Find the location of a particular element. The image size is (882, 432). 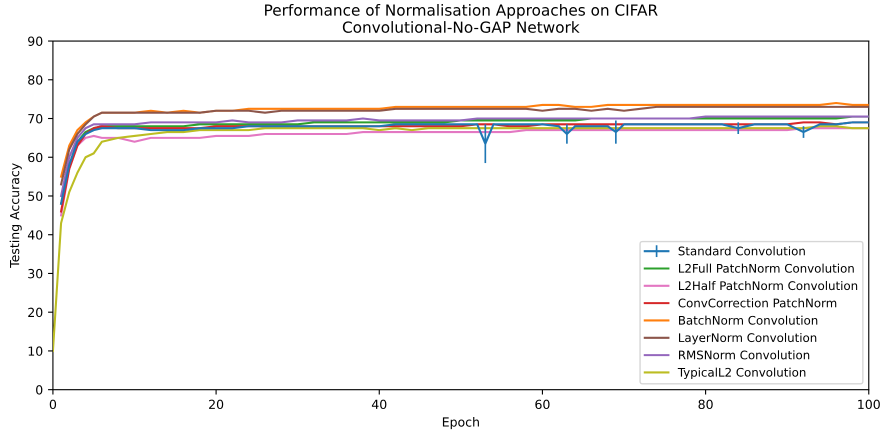

y-tick-label: 90 is located at coordinates (35, 41).